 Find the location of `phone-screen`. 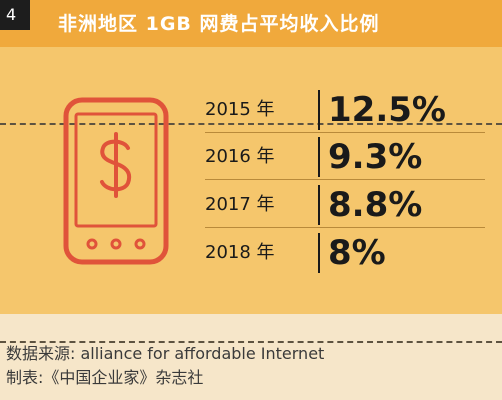

phone-screen is located at coordinates (116, 170).